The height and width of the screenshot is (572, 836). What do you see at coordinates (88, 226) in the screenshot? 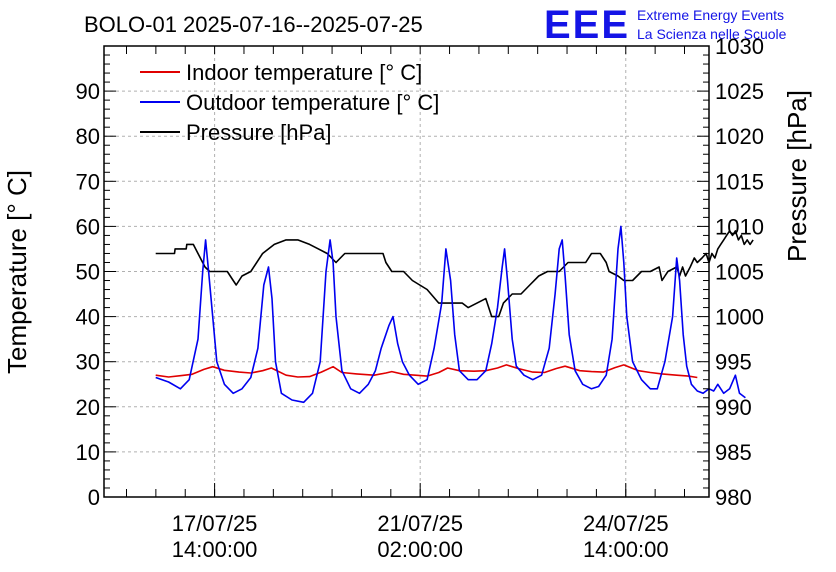
I see `y-tick-label: 60` at bounding box center [88, 226].